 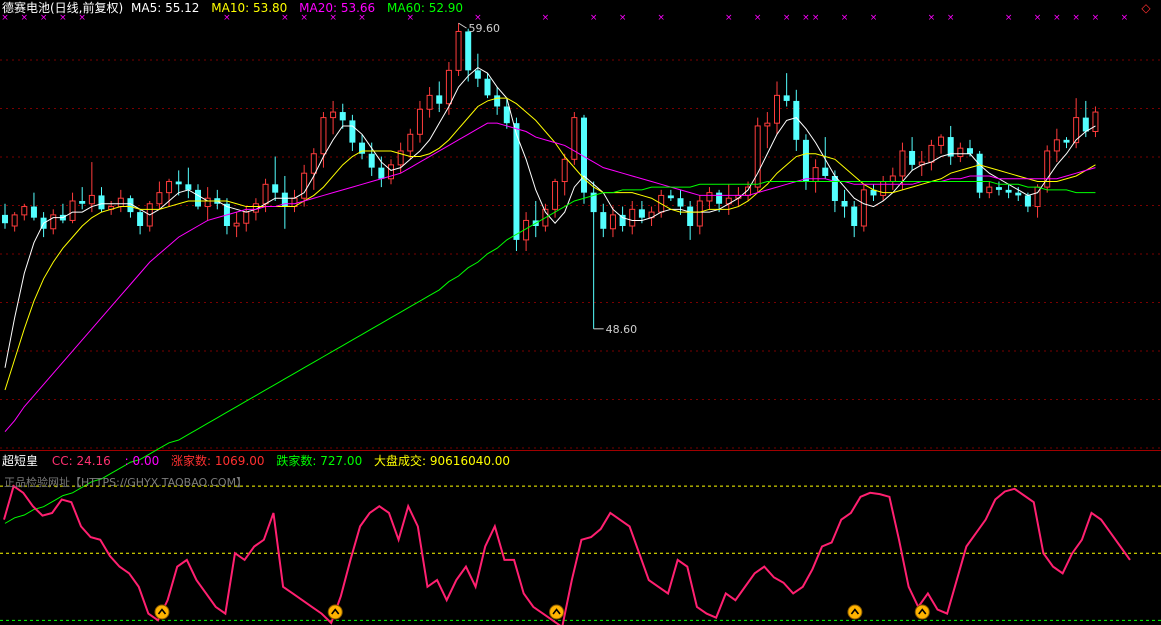 I want to click on ma10-value: MA10: 53.80, so click(x=249, y=8).